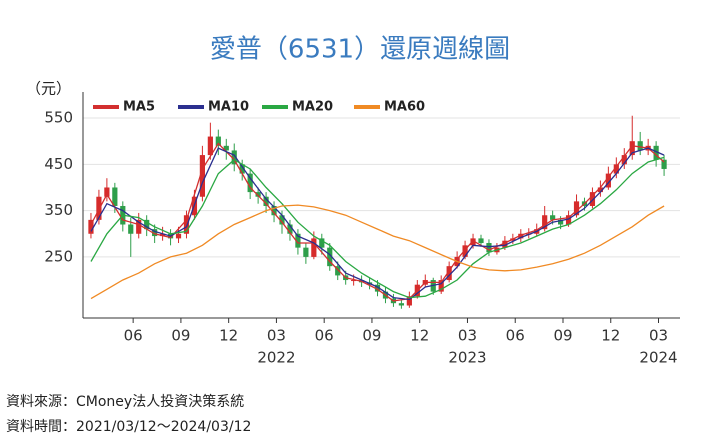 The width and height of the screenshot is (720, 444). I want to click on legend-label: MA60, so click(404, 107).